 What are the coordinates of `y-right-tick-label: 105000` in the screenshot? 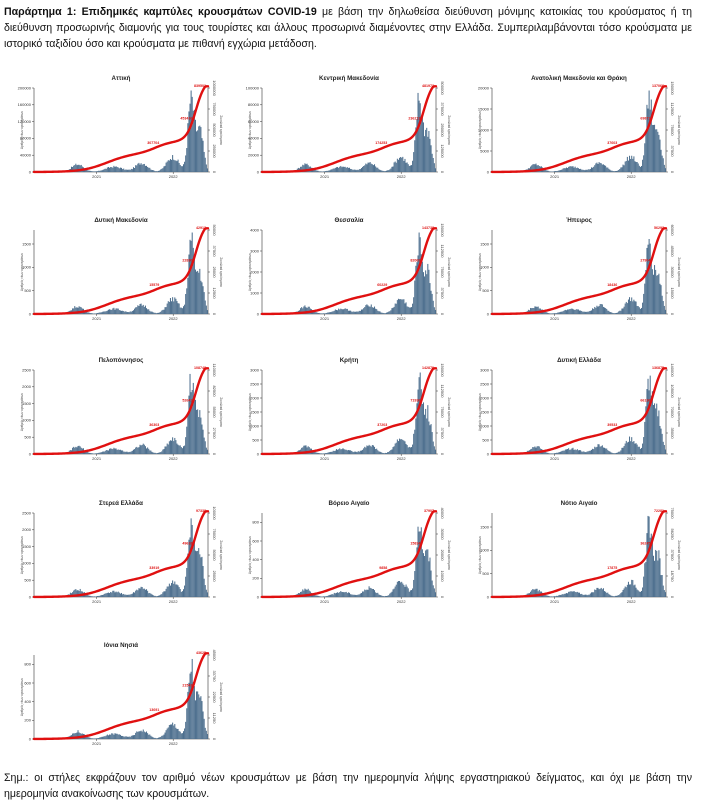 It's located at (672, 391).